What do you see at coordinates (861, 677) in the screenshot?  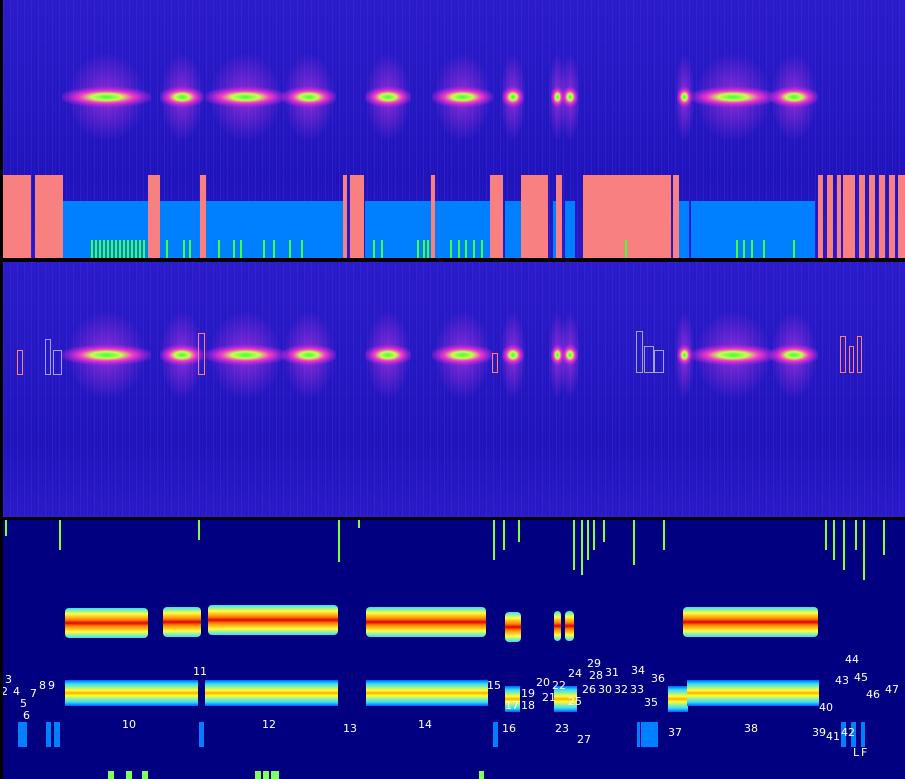 I see `segment-label: 45` at bounding box center [861, 677].